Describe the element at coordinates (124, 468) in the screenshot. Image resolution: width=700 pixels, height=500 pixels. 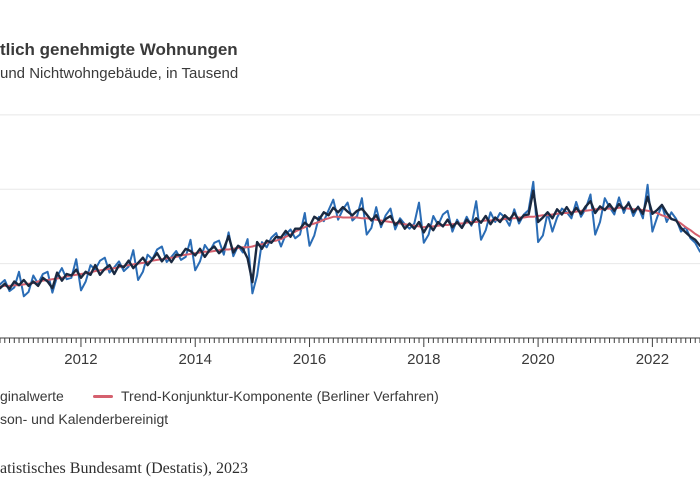
I see `source-note: atistisches Bundesamt (Destatis), 2023` at that location.